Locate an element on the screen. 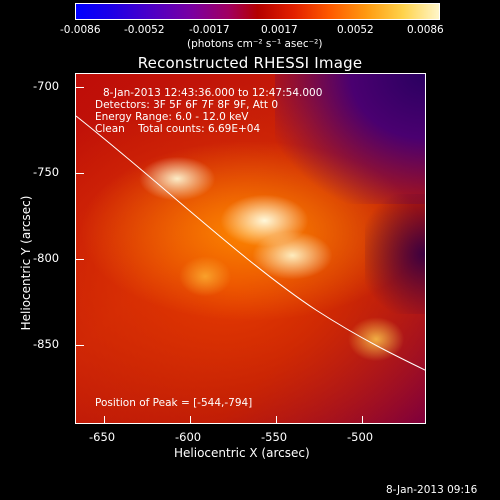  y-axis-label: Heliocentric Y (arcsec) is located at coordinates (26, 263).